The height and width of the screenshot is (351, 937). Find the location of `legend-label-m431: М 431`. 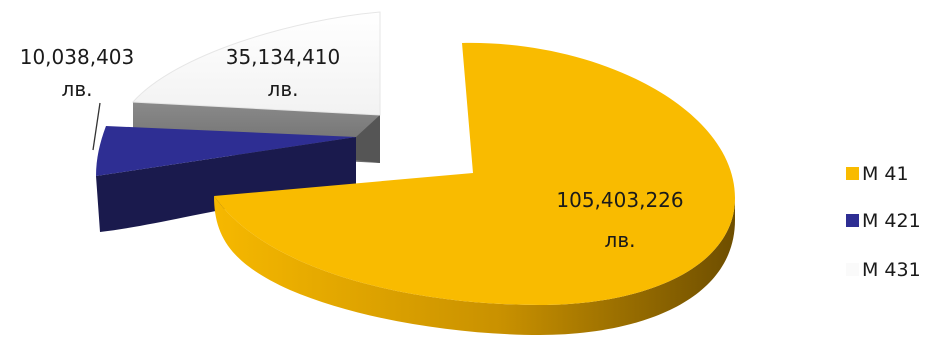

legend-label-m431: М 431 is located at coordinates (891, 270).